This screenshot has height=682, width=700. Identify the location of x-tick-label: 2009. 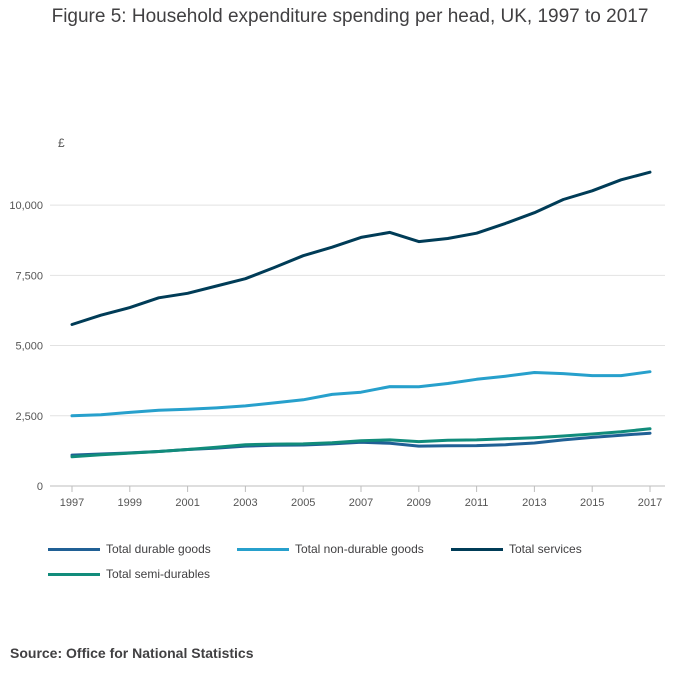
(419, 503).